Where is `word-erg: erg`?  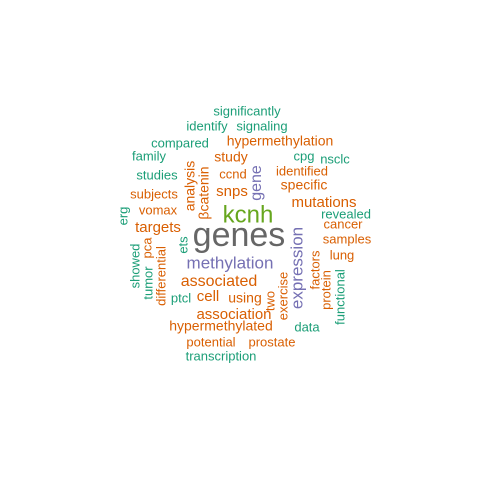
word-erg: erg is located at coordinates (122, 216).